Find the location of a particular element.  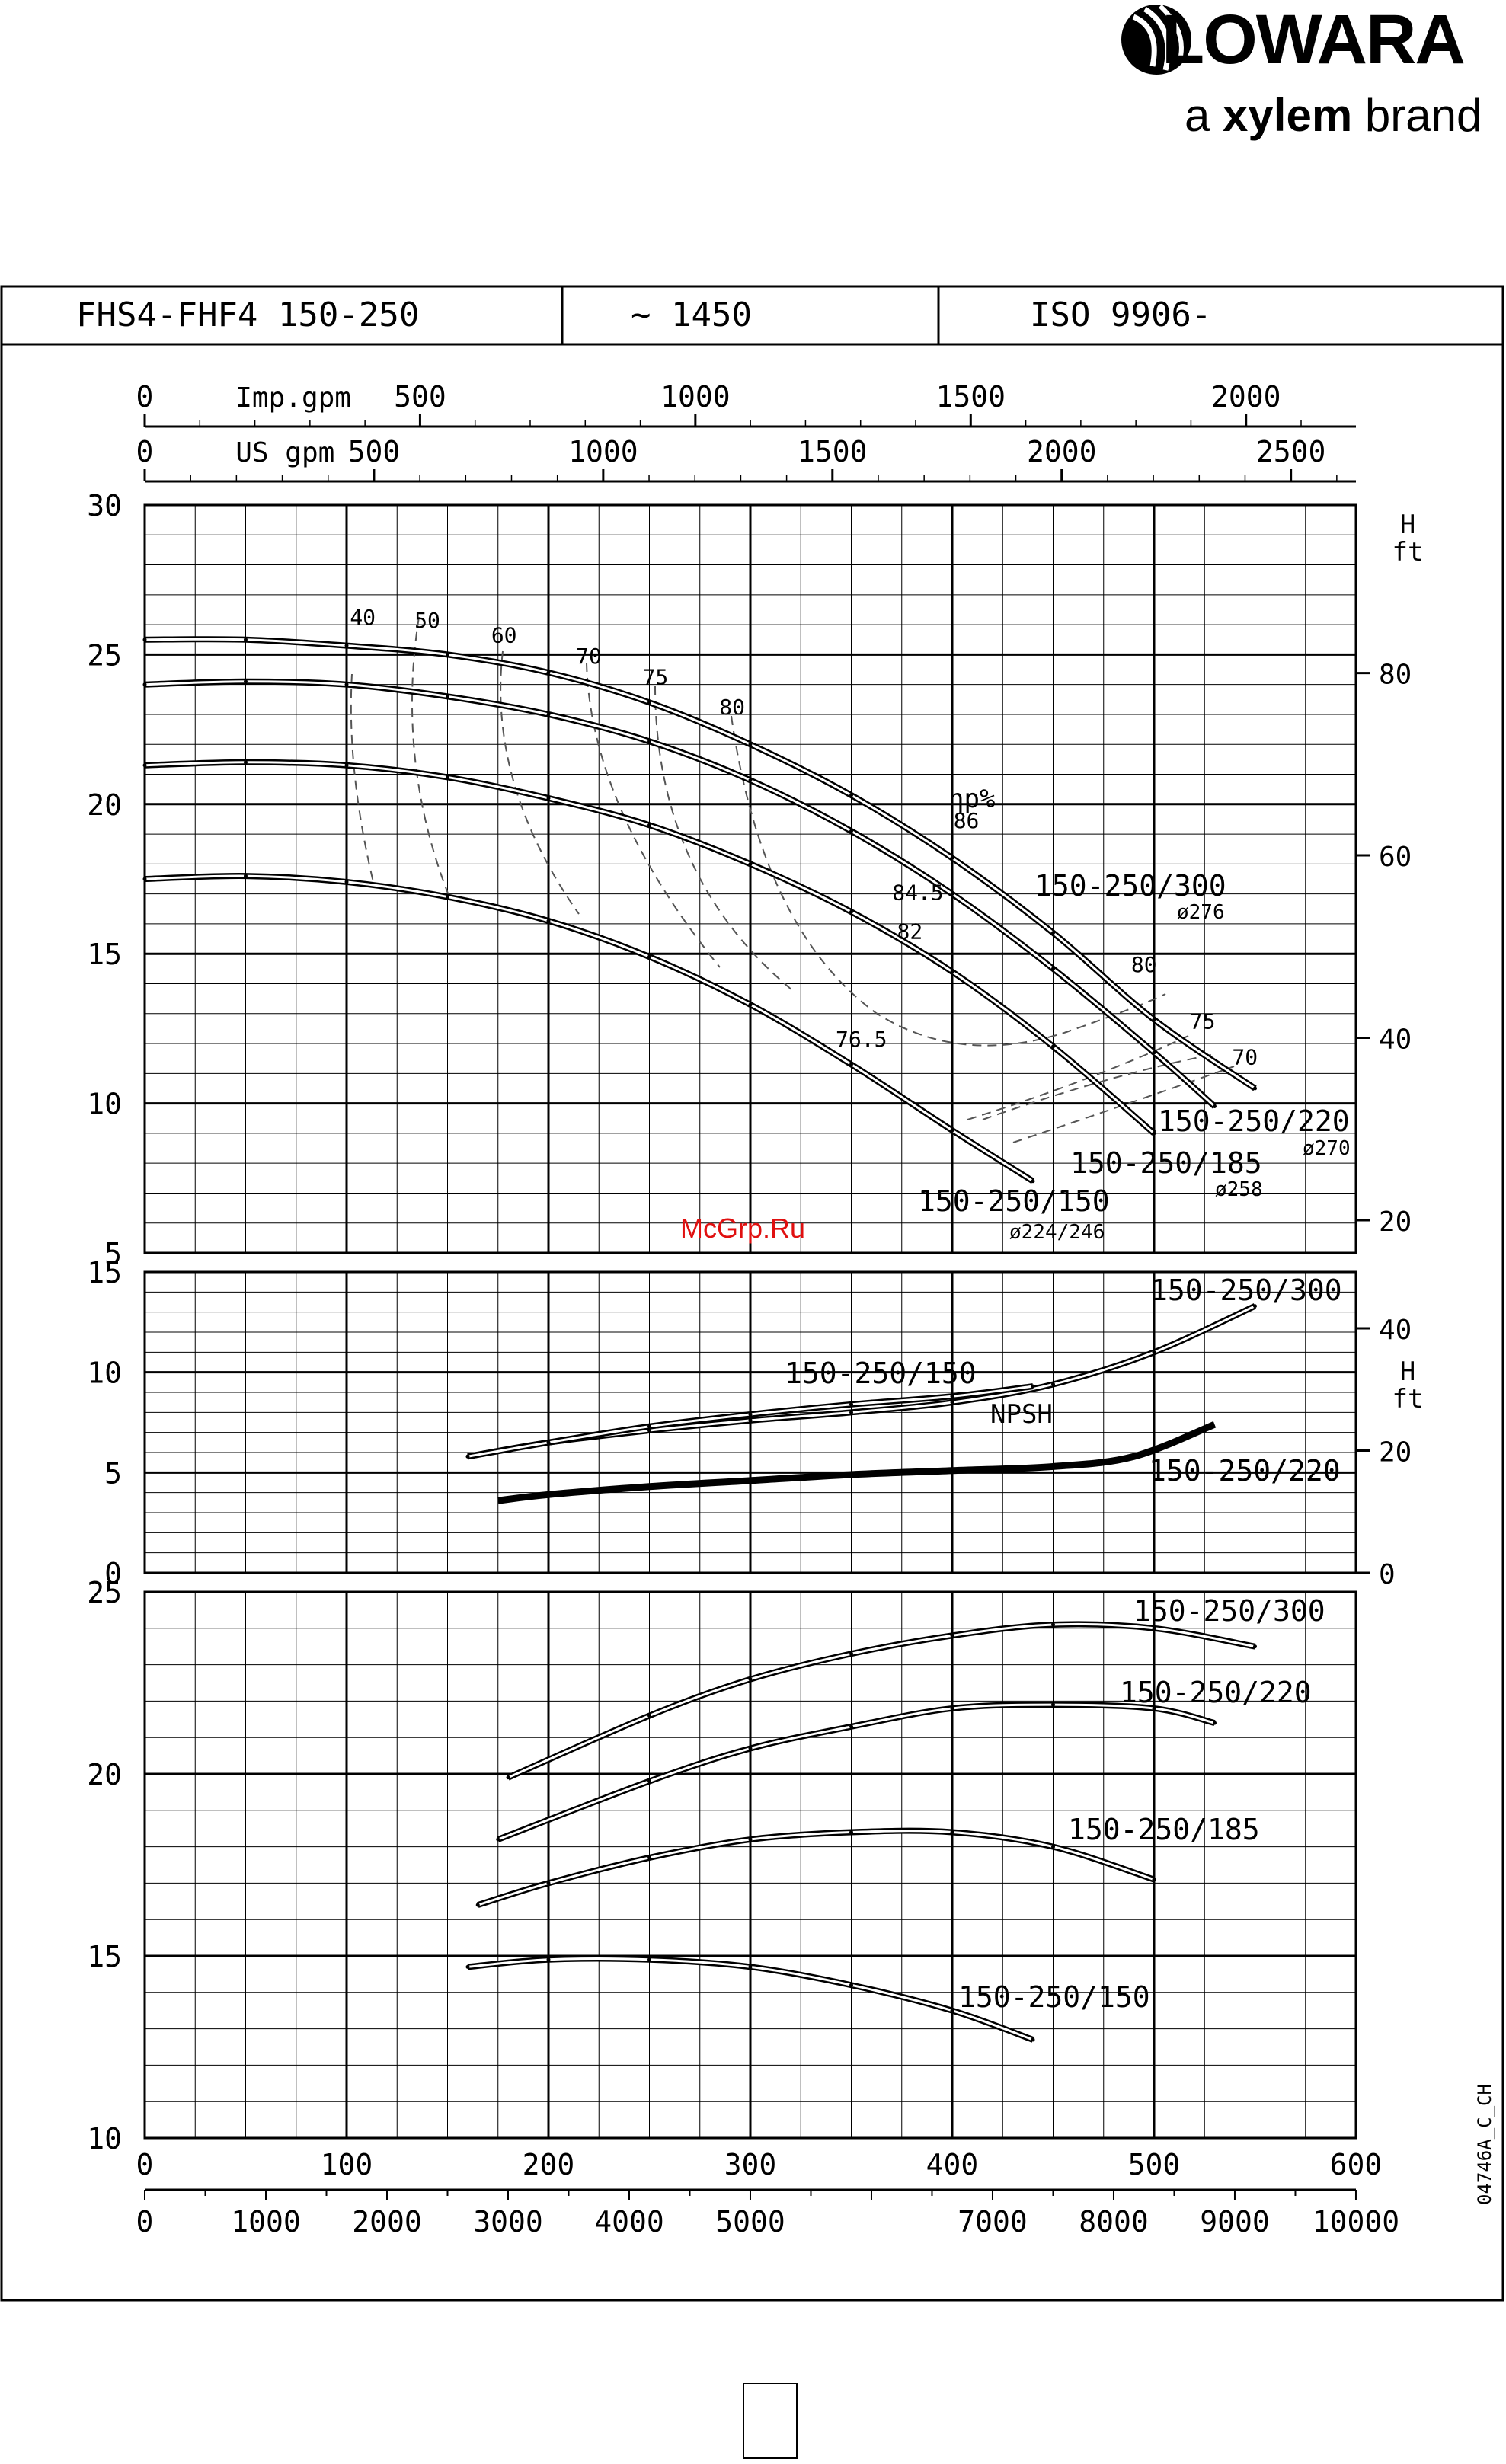

head-series-label: 150-250/220 is located at coordinates (1254, 1121).